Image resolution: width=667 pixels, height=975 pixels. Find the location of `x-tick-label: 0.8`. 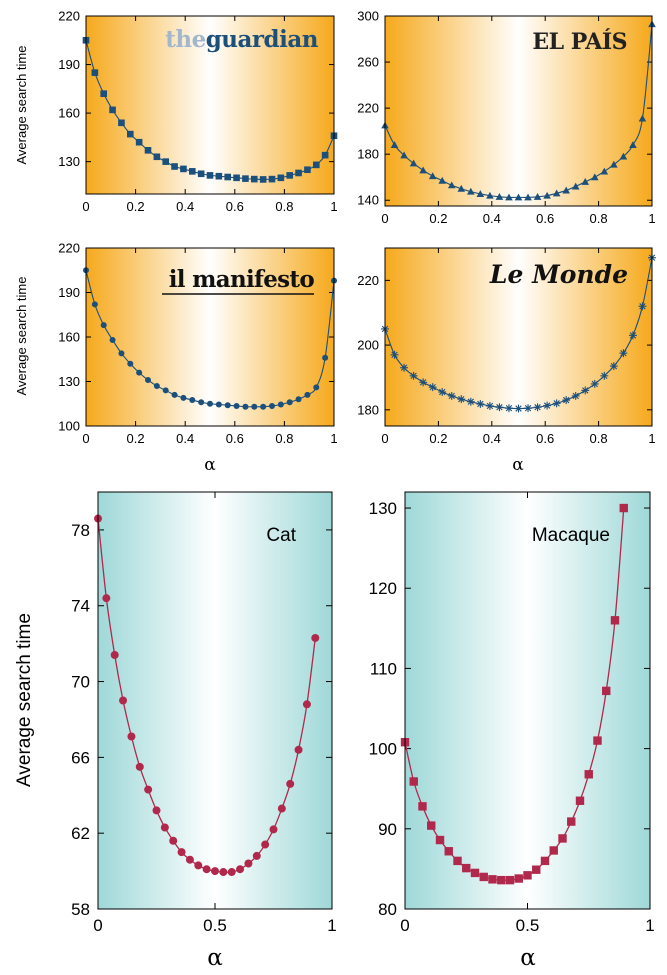

x-tick-label: 0.8 is located at coordinates (284, 438).